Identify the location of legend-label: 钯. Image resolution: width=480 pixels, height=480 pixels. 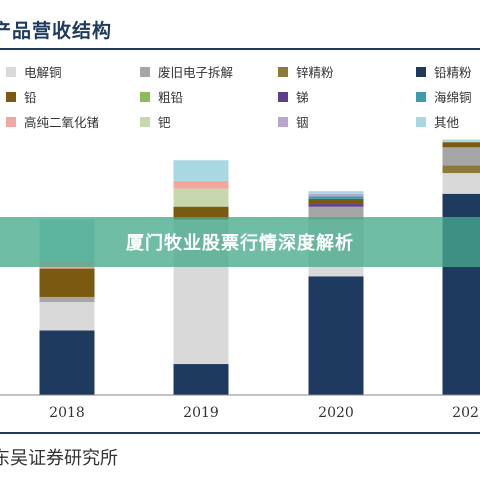
(164, 122).